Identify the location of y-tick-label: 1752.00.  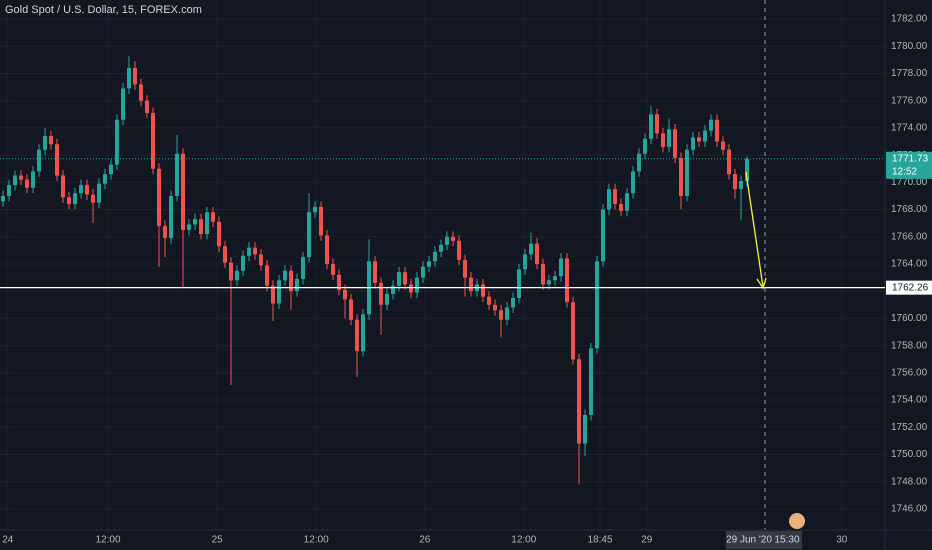
(909, 427).